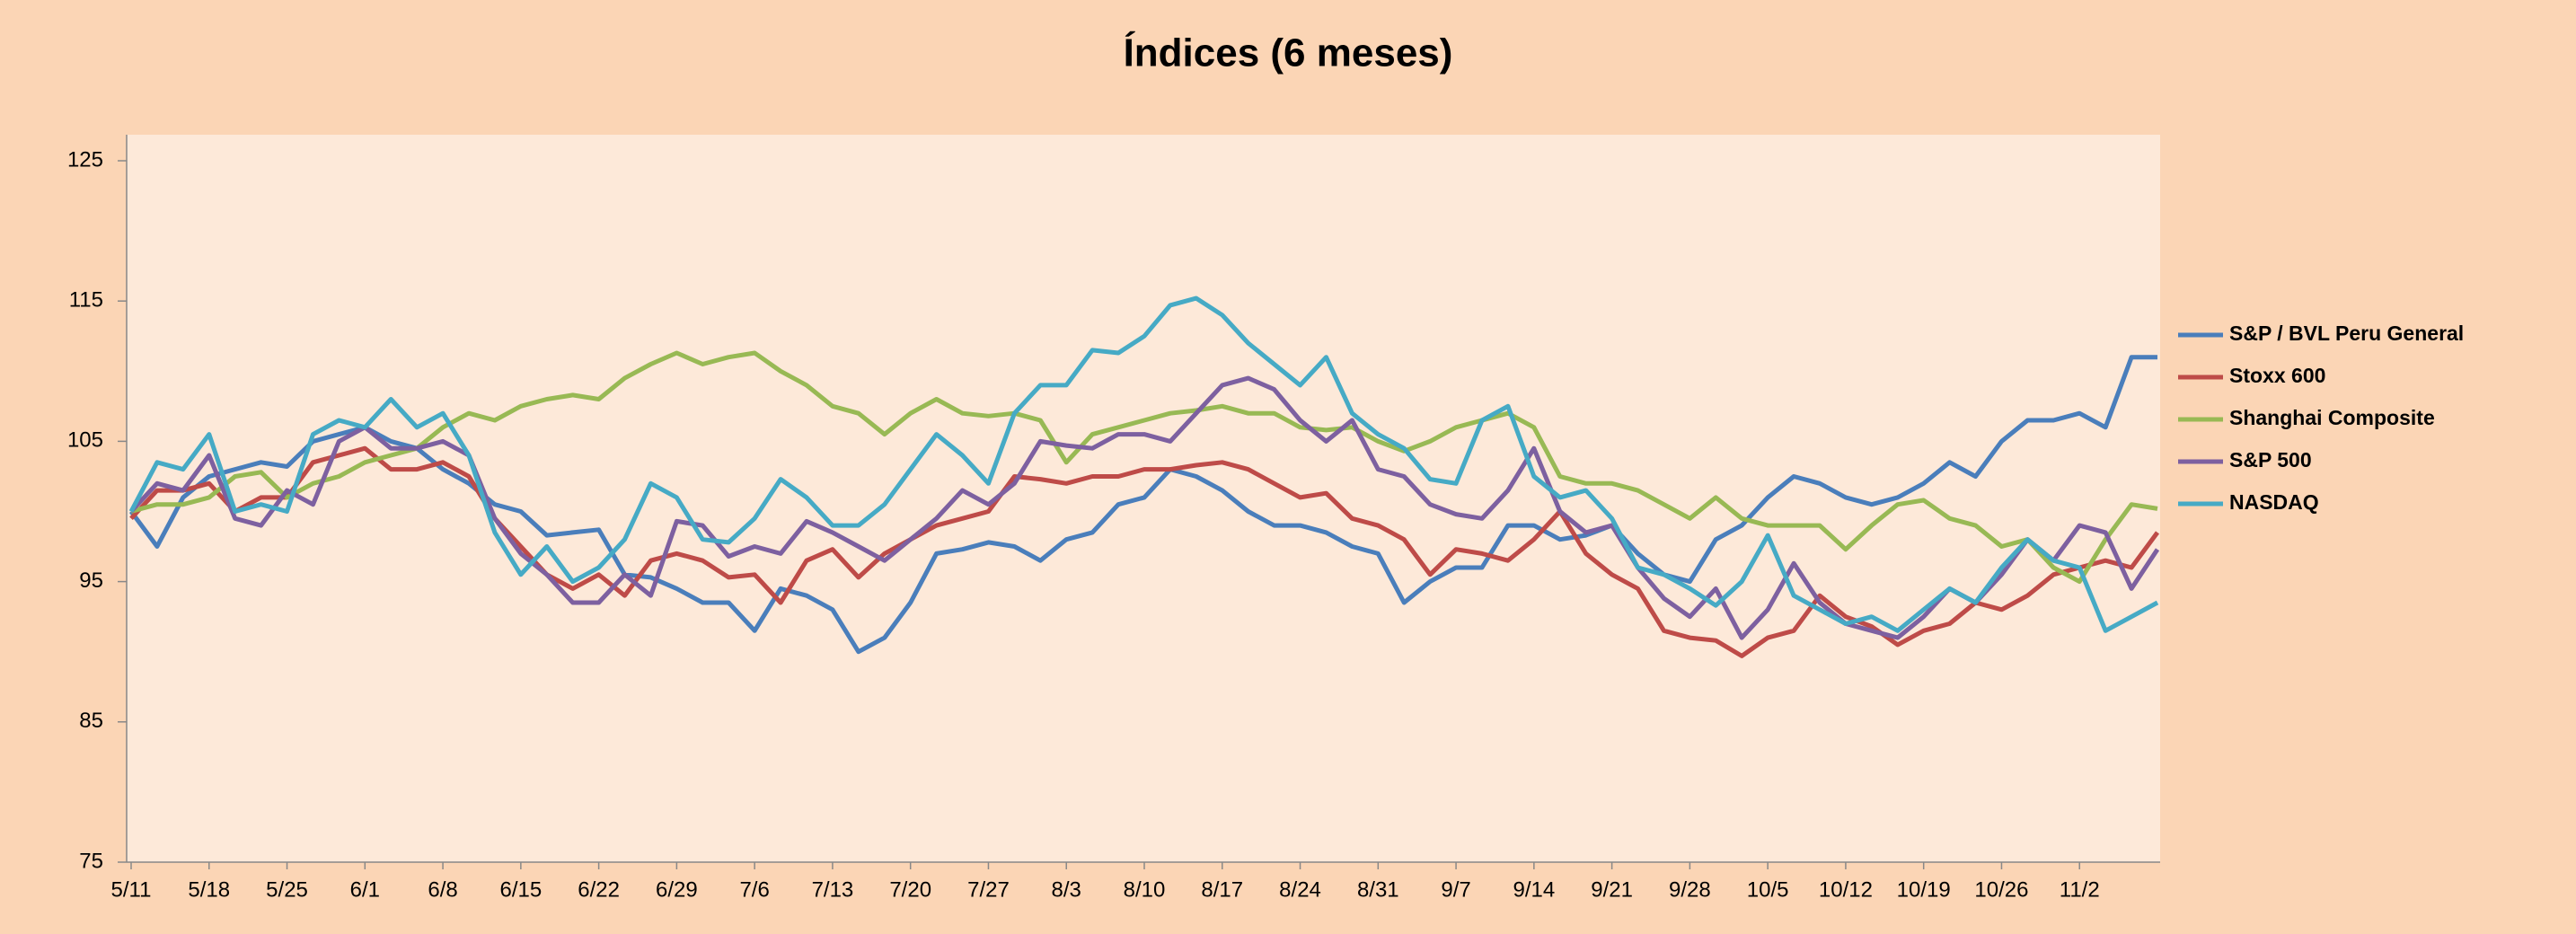 The image size is (2576, 934). What do you see at coordinates (287, 889) in the screenshot?
I see `x-tick-label: 5/25` at bounding box center [287, 889].